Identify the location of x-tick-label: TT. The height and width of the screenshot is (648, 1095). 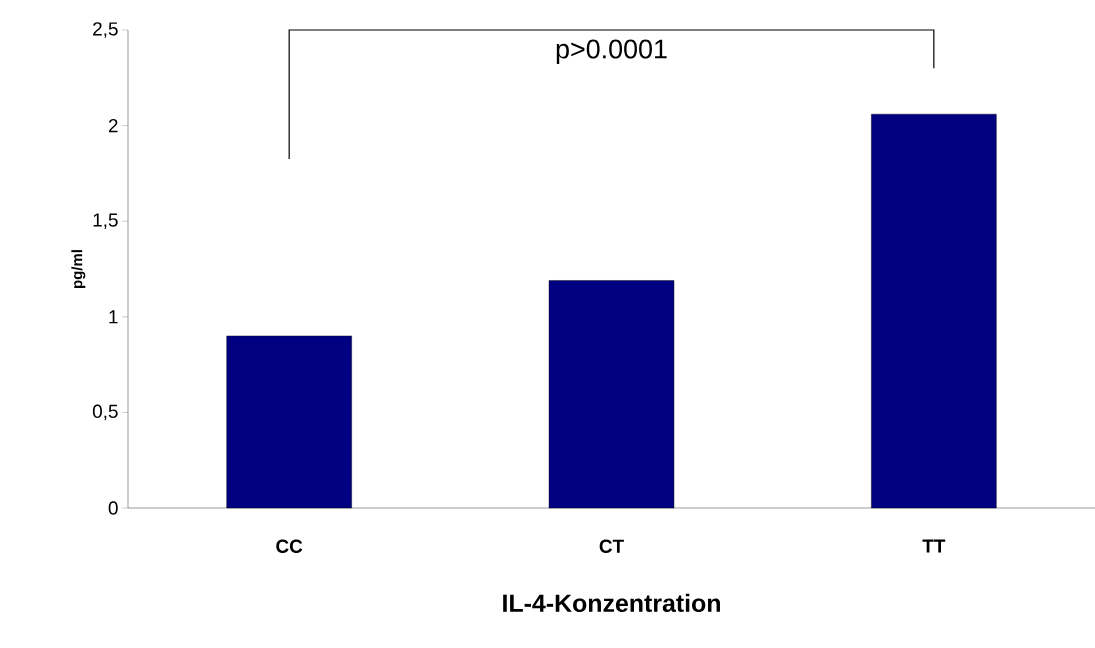
(934, 546).